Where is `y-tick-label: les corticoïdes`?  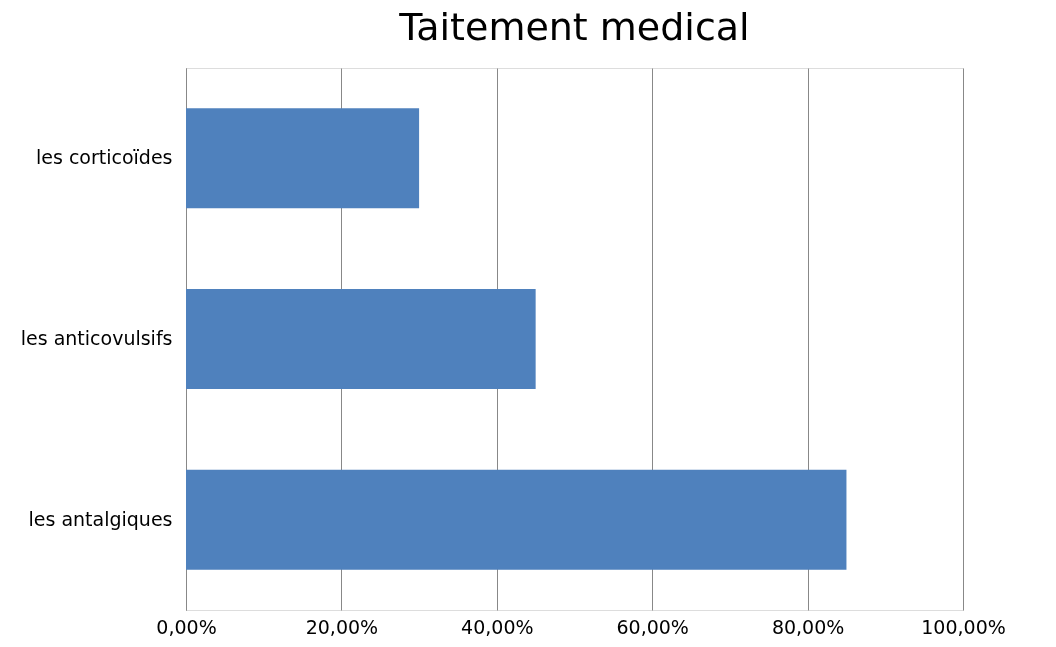 y-tick-label: les corticoïdes is located at coordinates (104, 157).